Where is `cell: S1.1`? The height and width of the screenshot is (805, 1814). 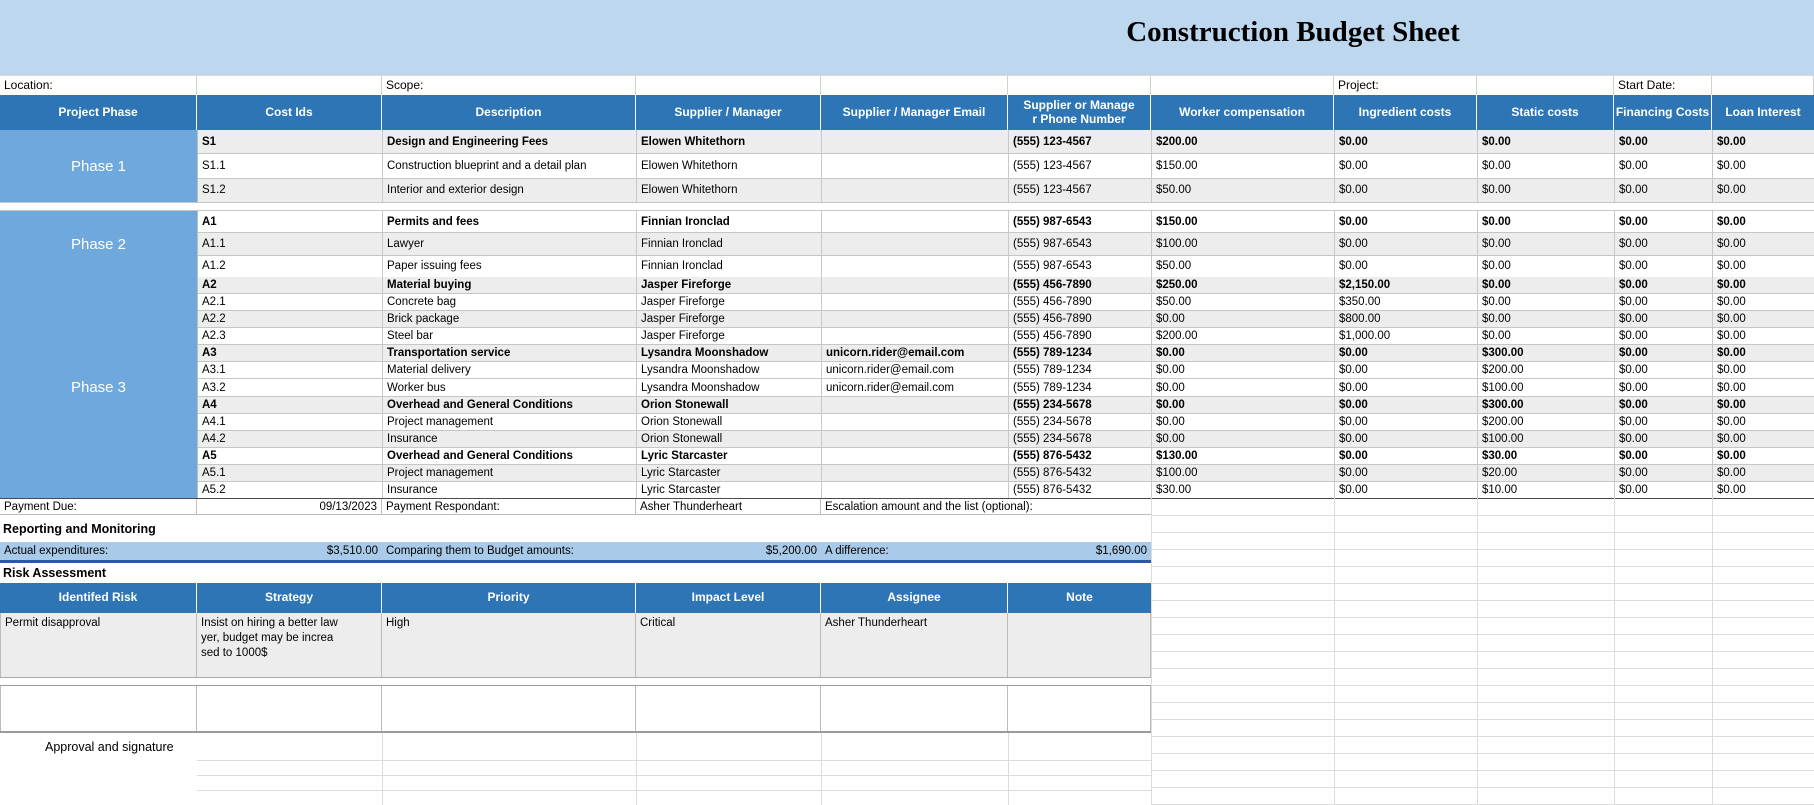
cell: S1.1 is located at coordinates (290, 166).